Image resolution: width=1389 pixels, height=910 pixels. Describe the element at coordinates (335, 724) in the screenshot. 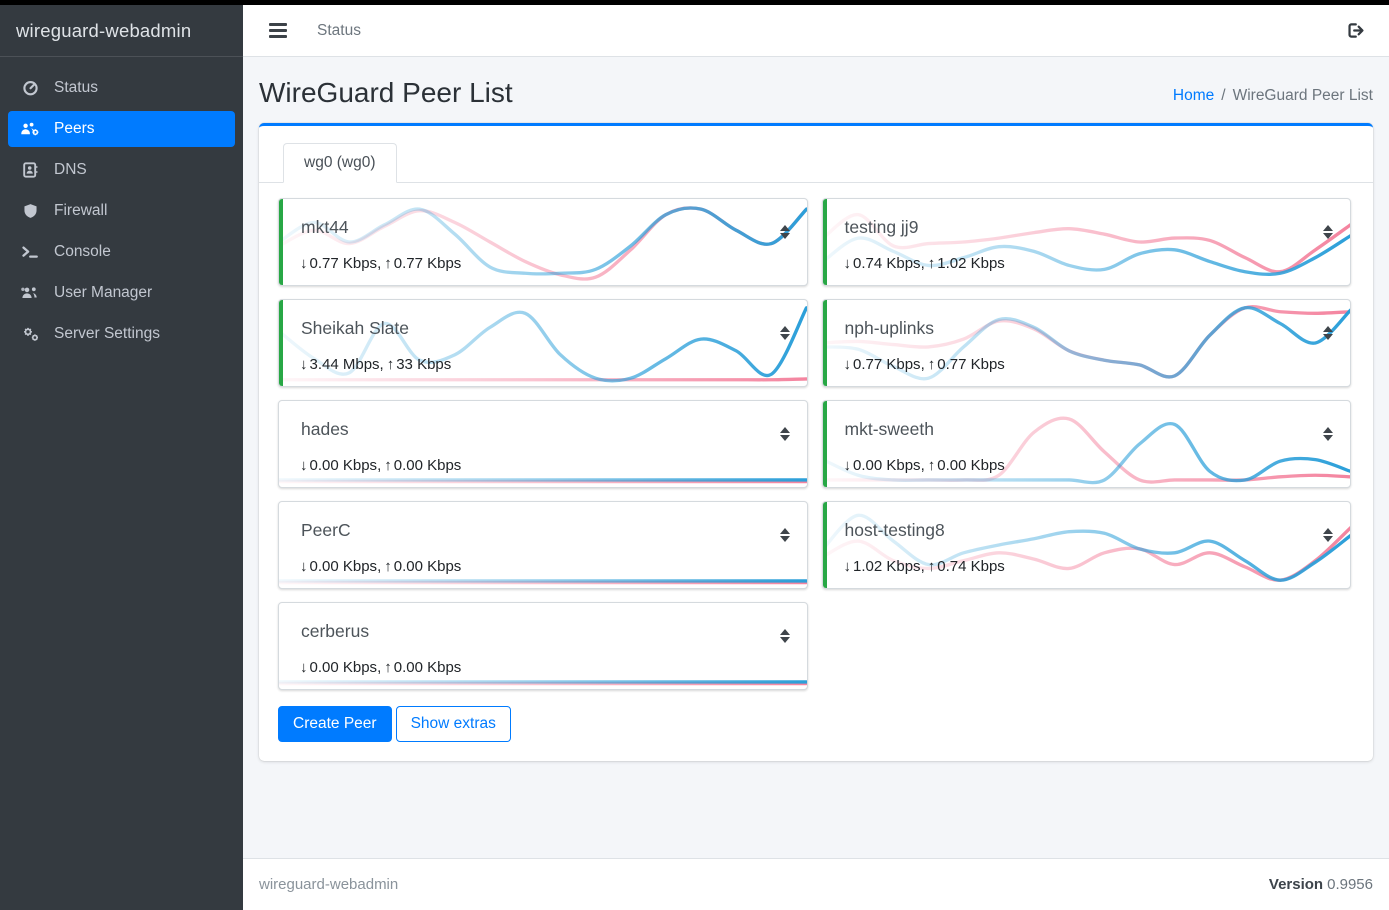

I see `create-peer-button: Create Peer` at that location.